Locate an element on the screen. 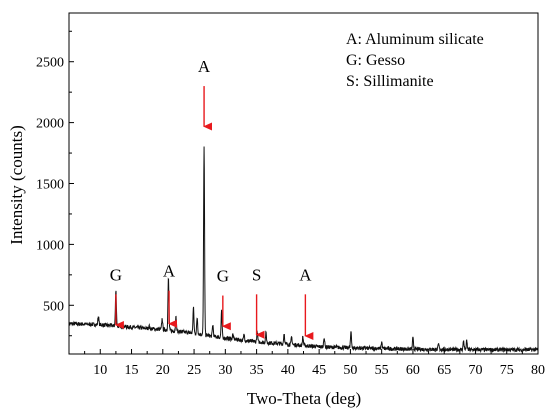  y-tick-label-1: 1000 is located at coordinates (50, 245).